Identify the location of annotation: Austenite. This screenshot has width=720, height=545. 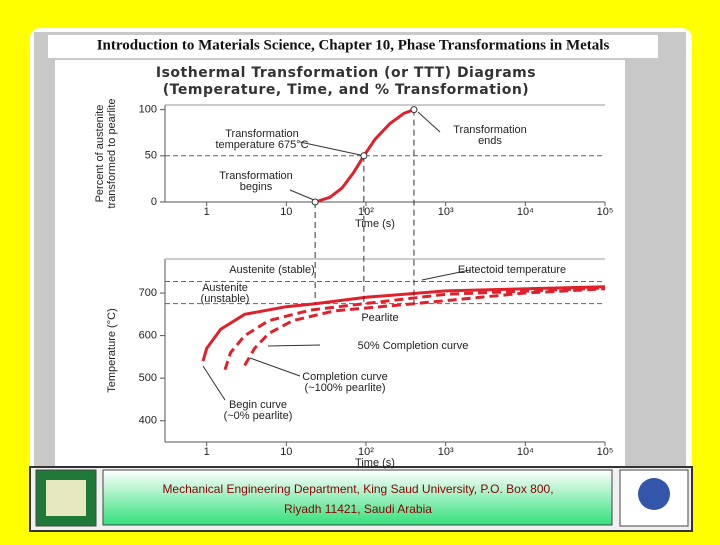
(225, 288).